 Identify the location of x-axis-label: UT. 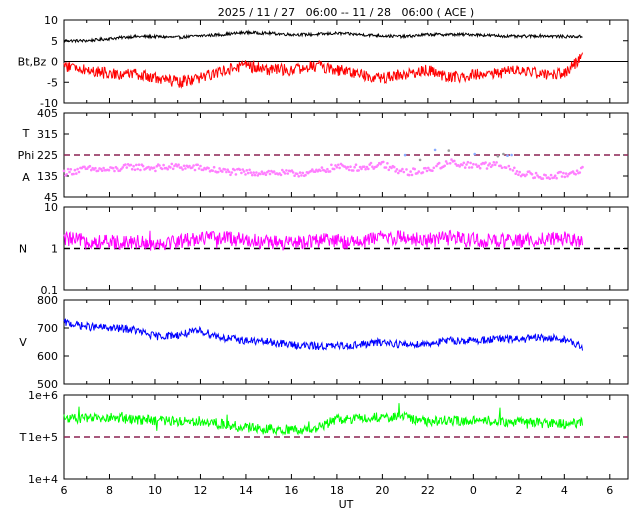
(346, 504).